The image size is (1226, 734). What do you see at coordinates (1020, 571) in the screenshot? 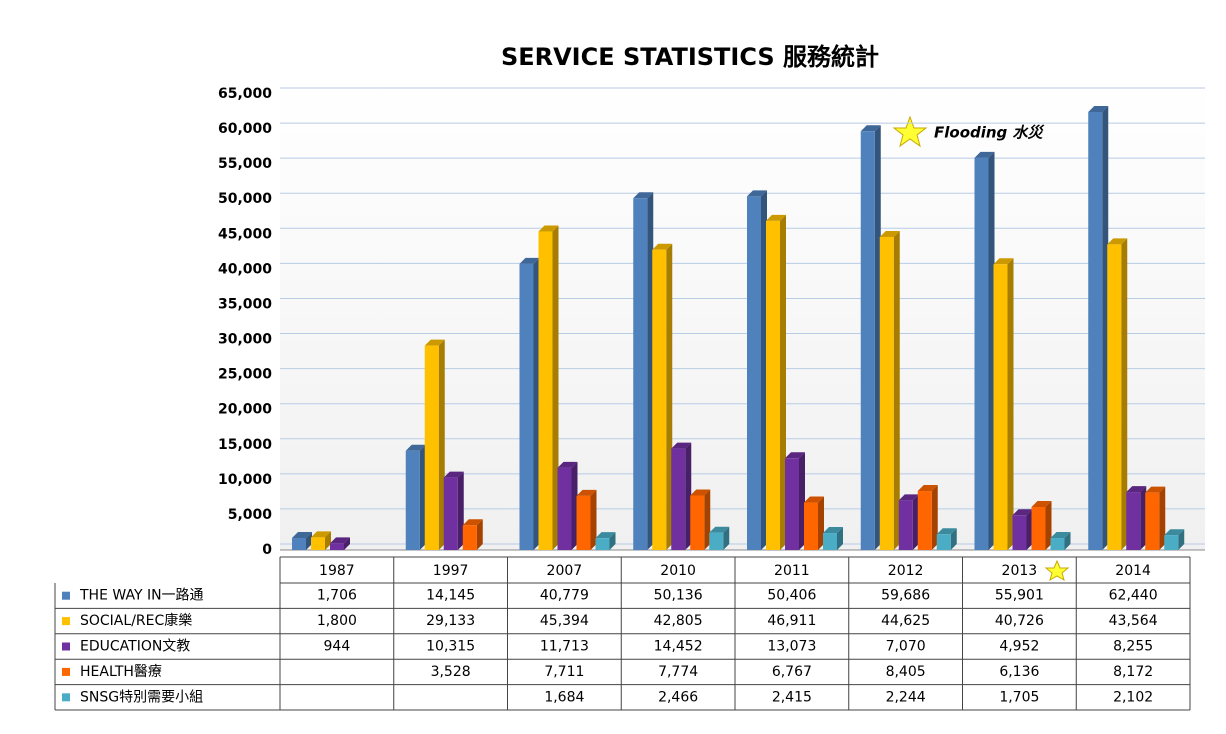
I see `x-tick-label: 2013` at bounding box center [1020, 571].